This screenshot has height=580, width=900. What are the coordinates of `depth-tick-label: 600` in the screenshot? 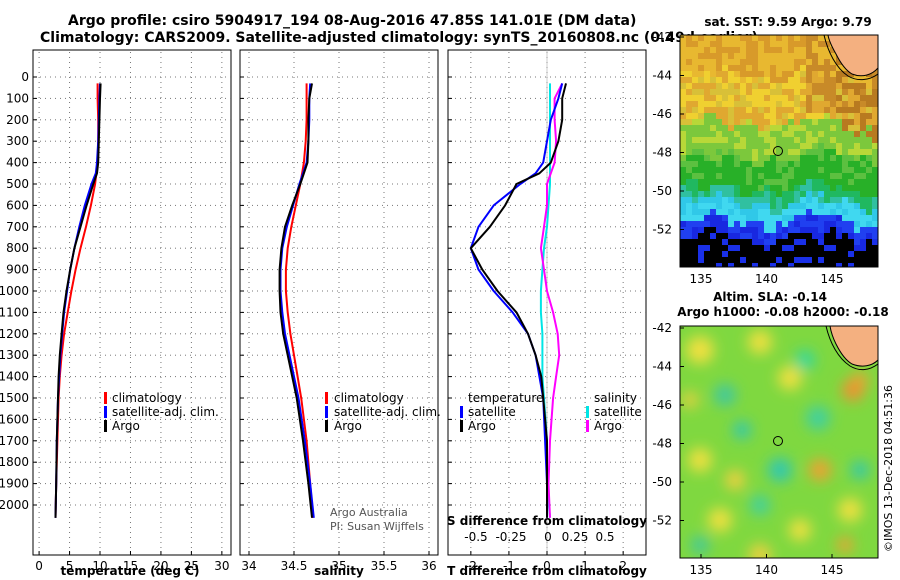 It's located at (17, 205).